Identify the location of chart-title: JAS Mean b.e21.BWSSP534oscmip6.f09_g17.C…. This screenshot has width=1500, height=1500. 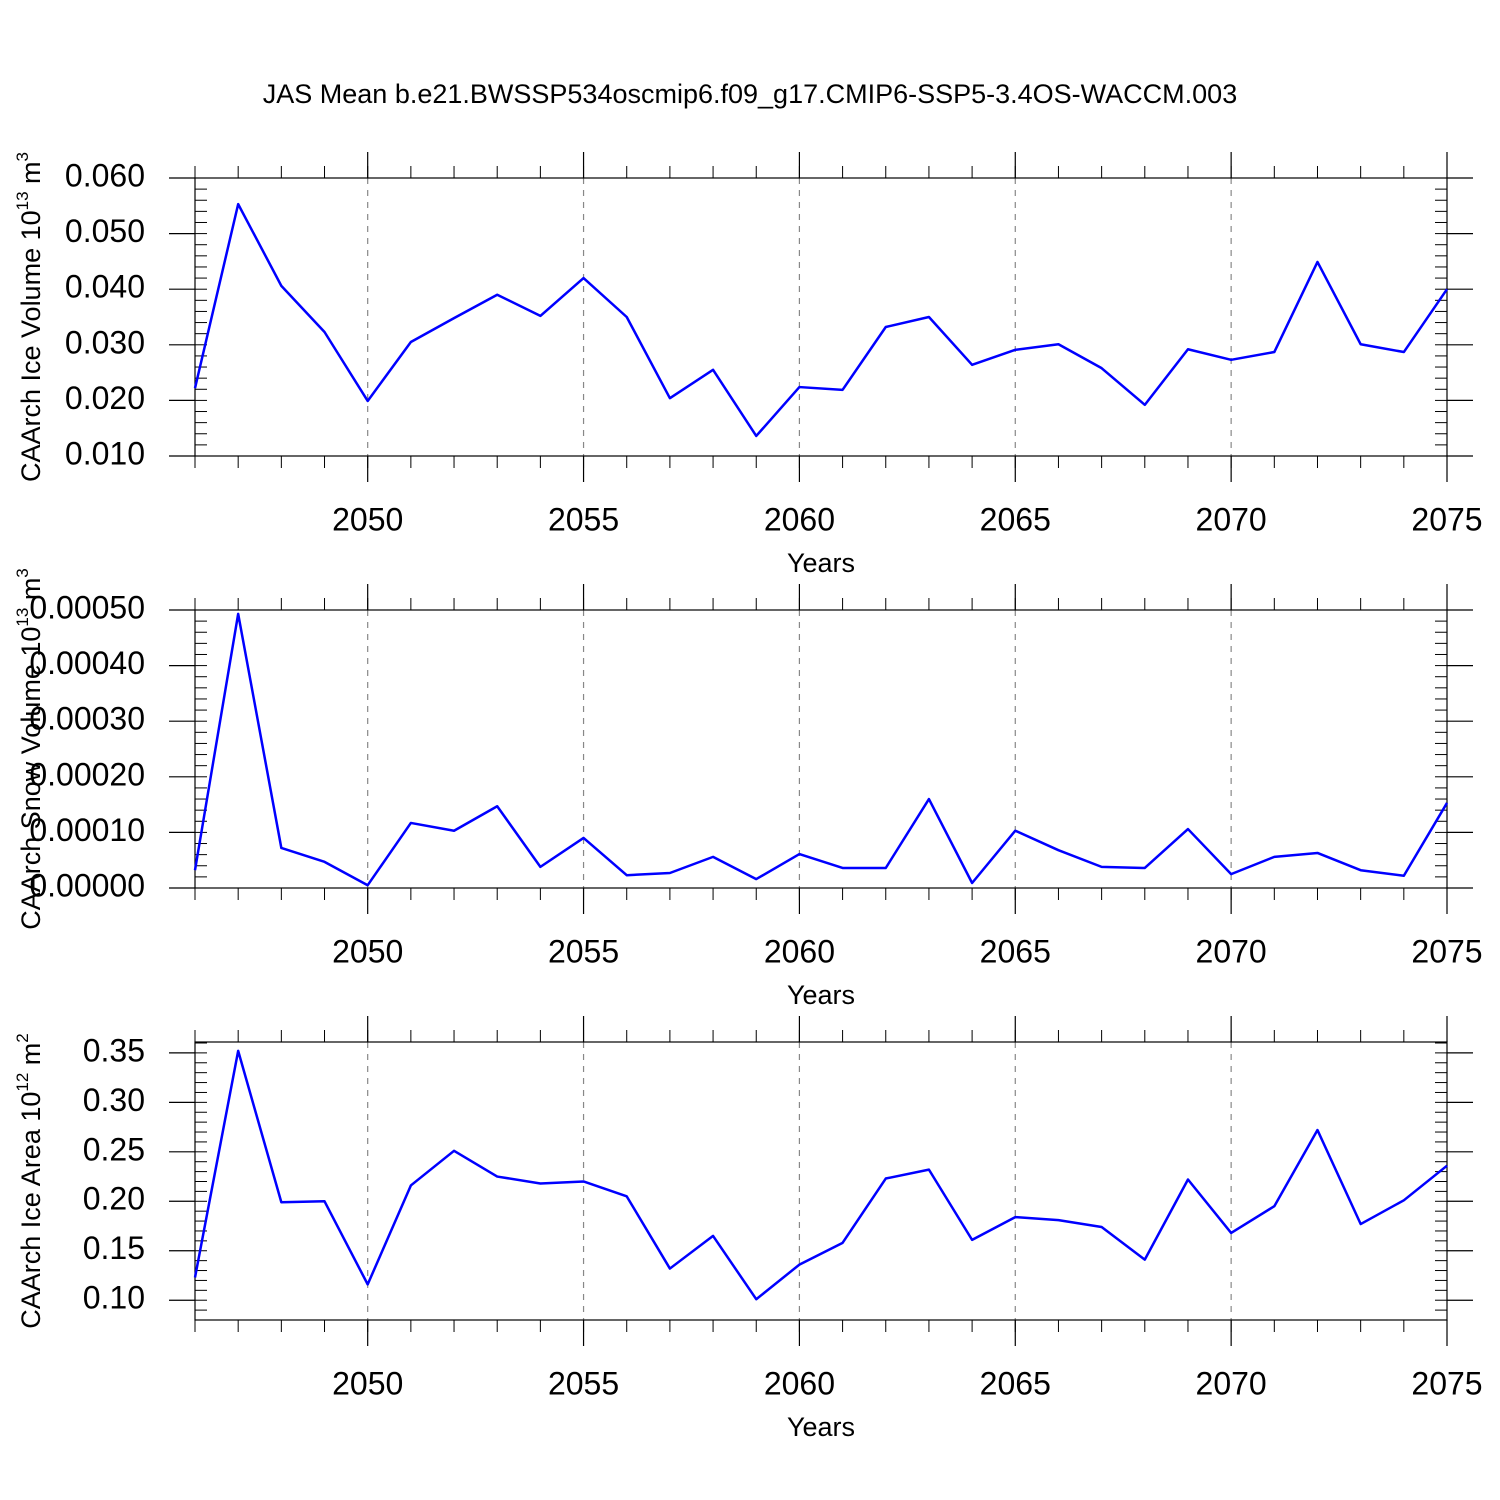
(750, 94).